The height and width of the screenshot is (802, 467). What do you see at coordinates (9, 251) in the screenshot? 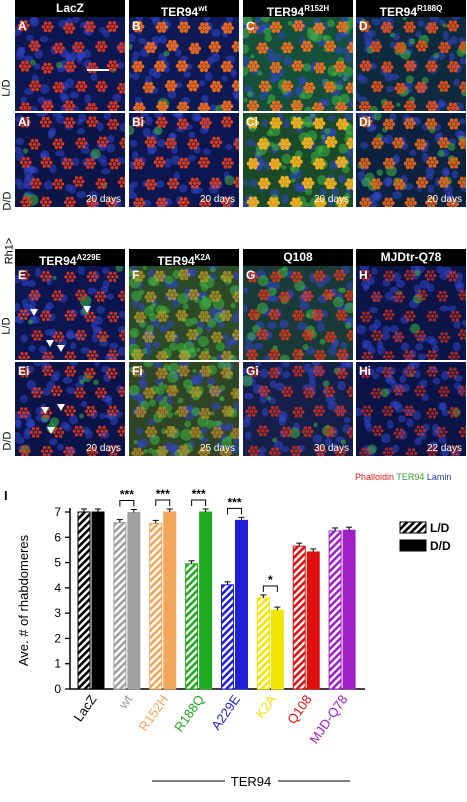
I see `row-label-rh1: Rh1>` at bounding box center [9, 251].